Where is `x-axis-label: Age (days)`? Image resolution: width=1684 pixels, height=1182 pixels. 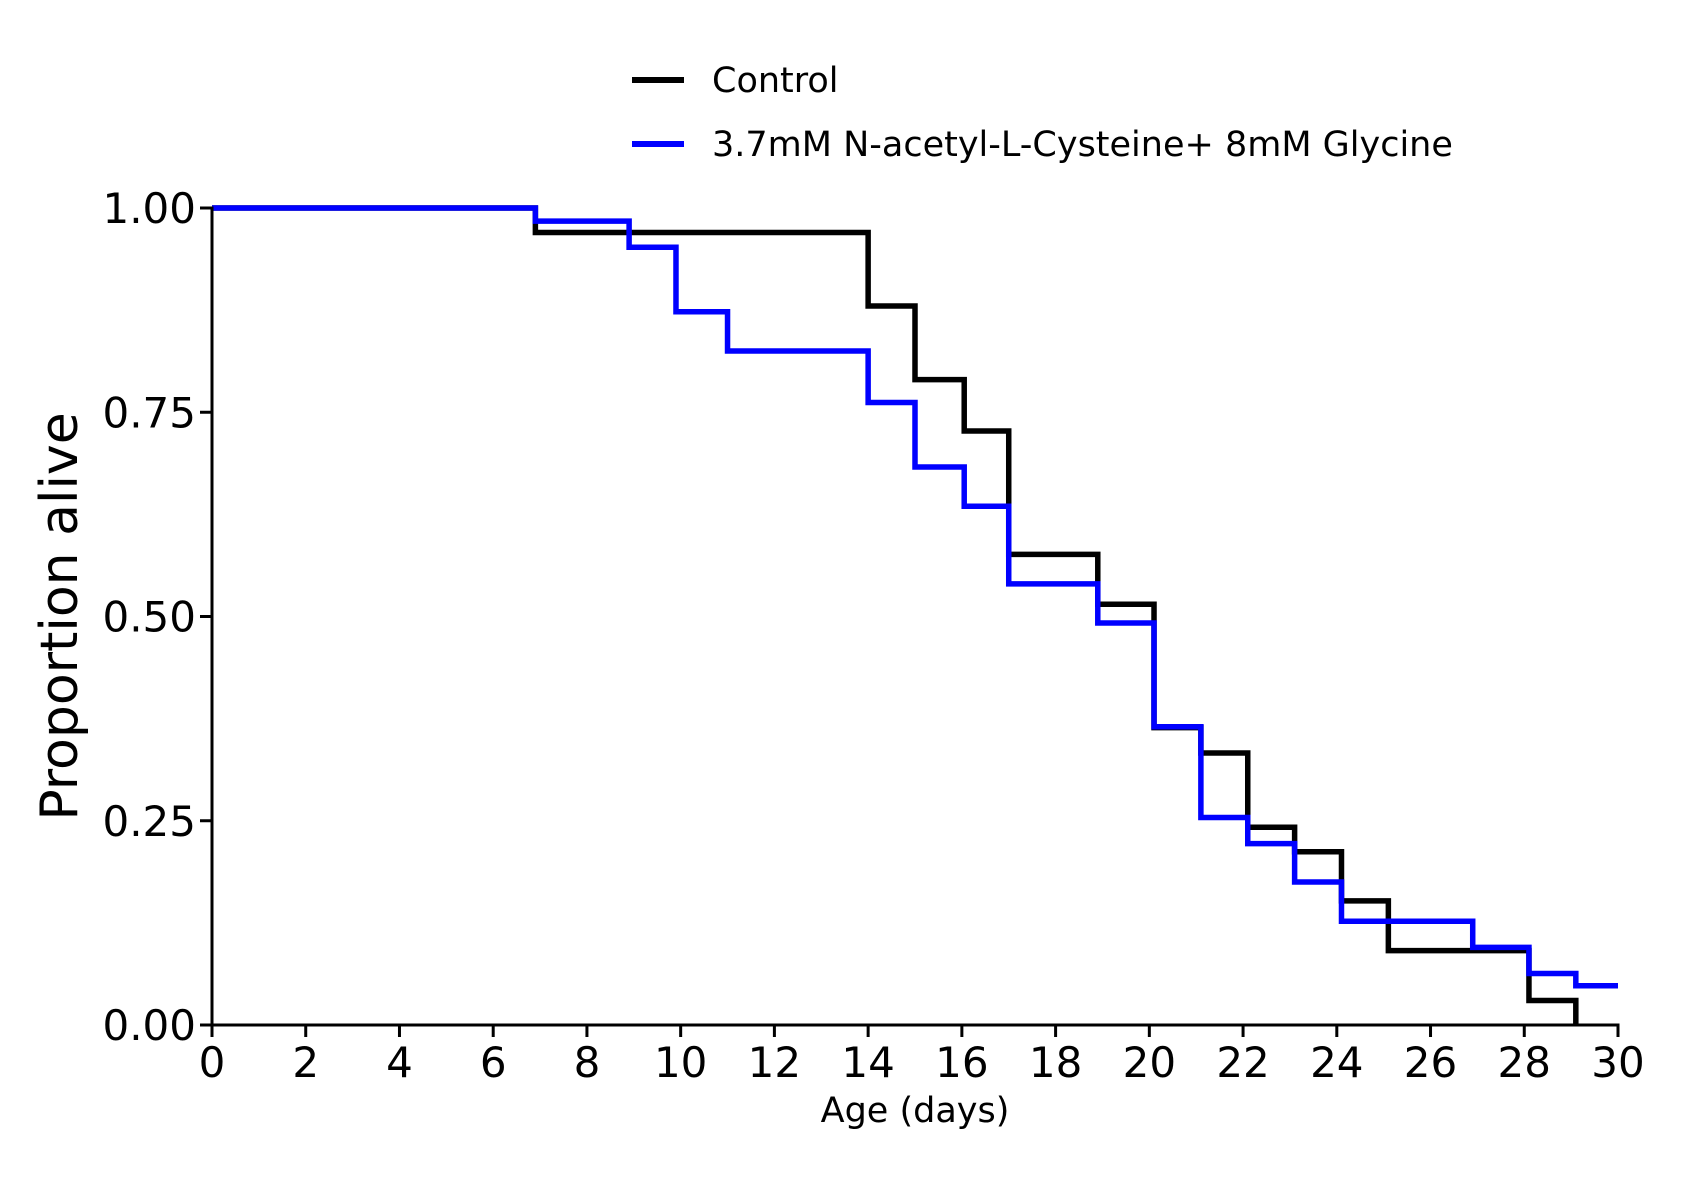 x-axis-label: Age (days) is located at coordinates (915, 1111).